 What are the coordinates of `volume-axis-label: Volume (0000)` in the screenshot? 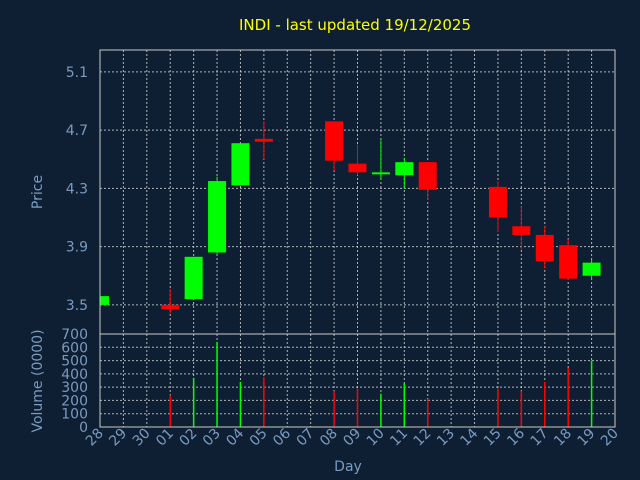 It's located at (38, 380).